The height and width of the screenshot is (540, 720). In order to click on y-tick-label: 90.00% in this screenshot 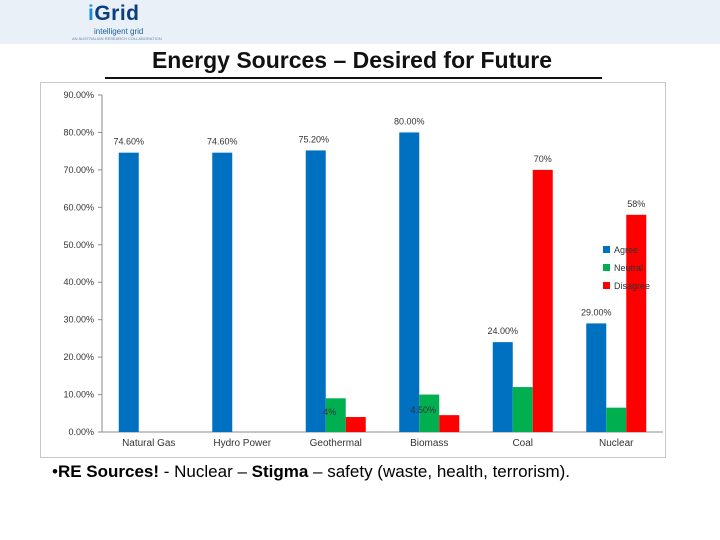, I will do `click(78, 95)`.